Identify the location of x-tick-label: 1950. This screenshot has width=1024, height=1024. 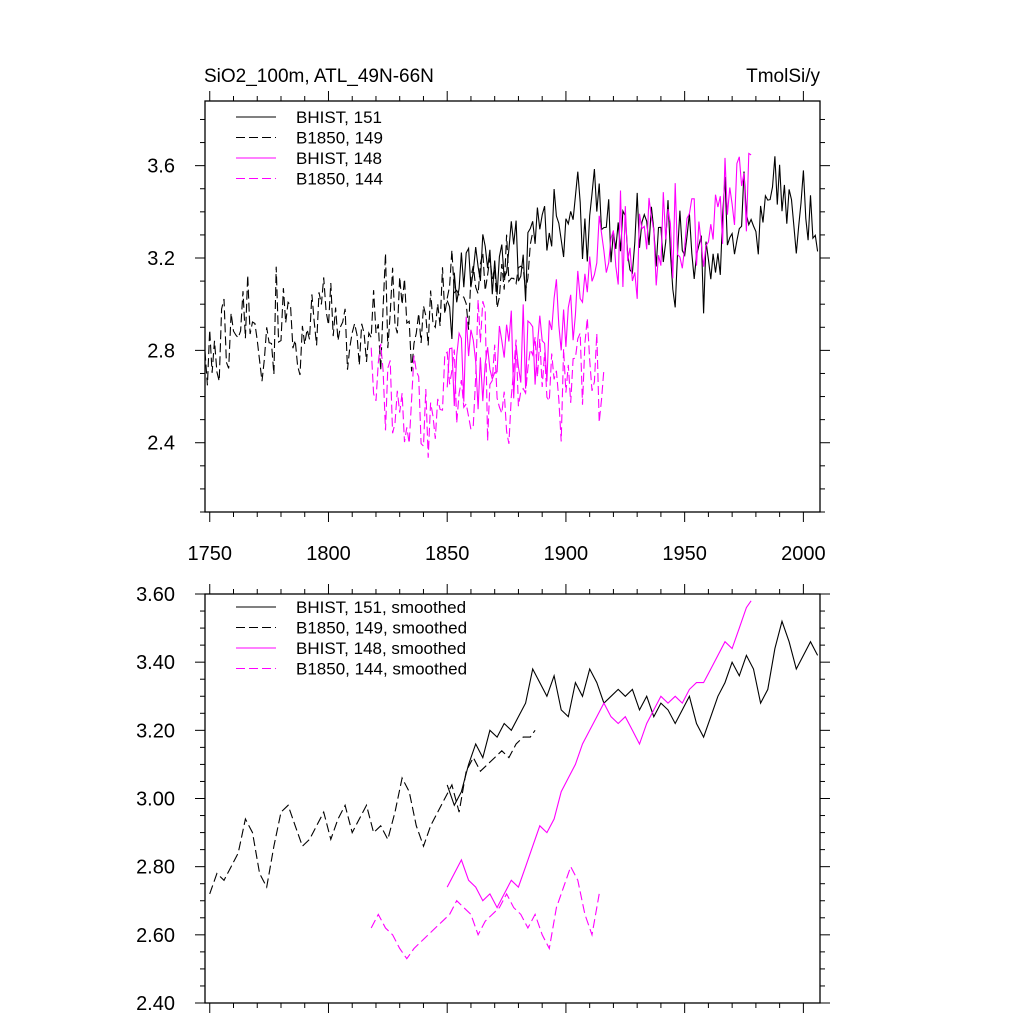
(684, 554).